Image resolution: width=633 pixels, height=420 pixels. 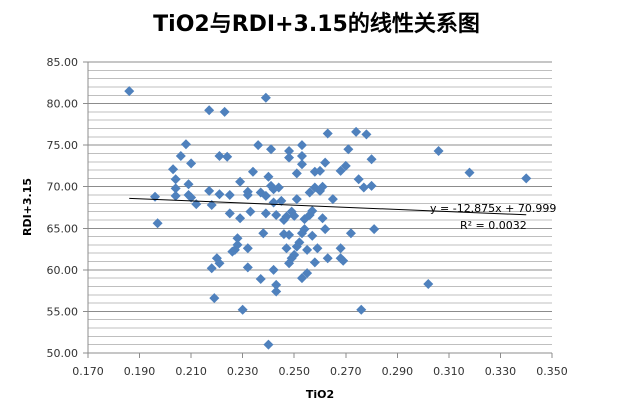 I want to click on trendline, so click(x=328, y=206).